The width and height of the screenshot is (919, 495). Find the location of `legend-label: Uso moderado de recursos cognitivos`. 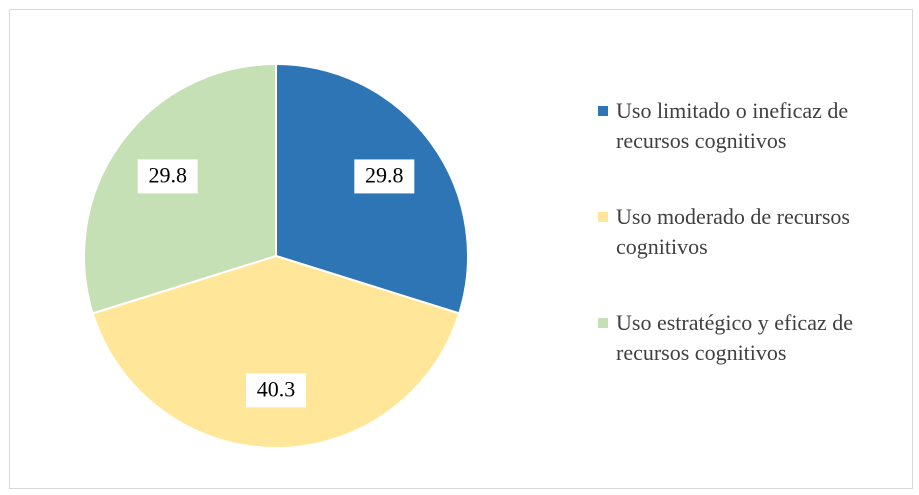

legend-label: Uso moderado de recursos cognitivos is located at coordinates (733, 231).